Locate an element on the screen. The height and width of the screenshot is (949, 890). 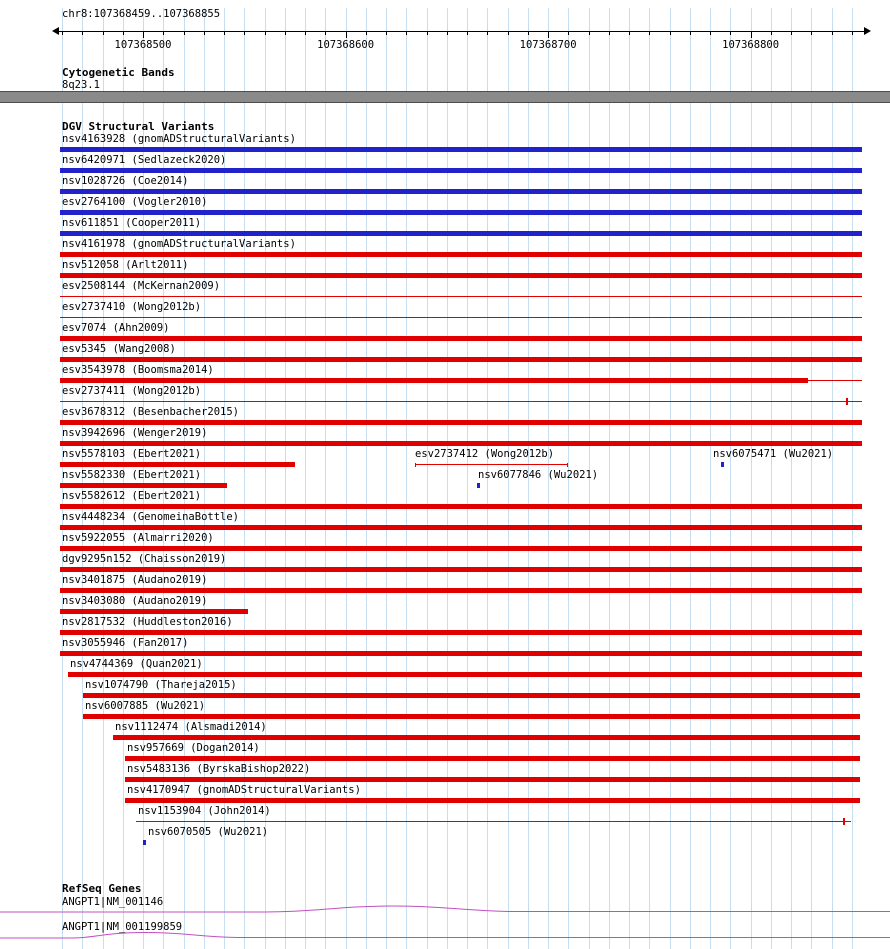
variant-label: nsv6075471 (Wu2021) is located at coordinates (773, 454).